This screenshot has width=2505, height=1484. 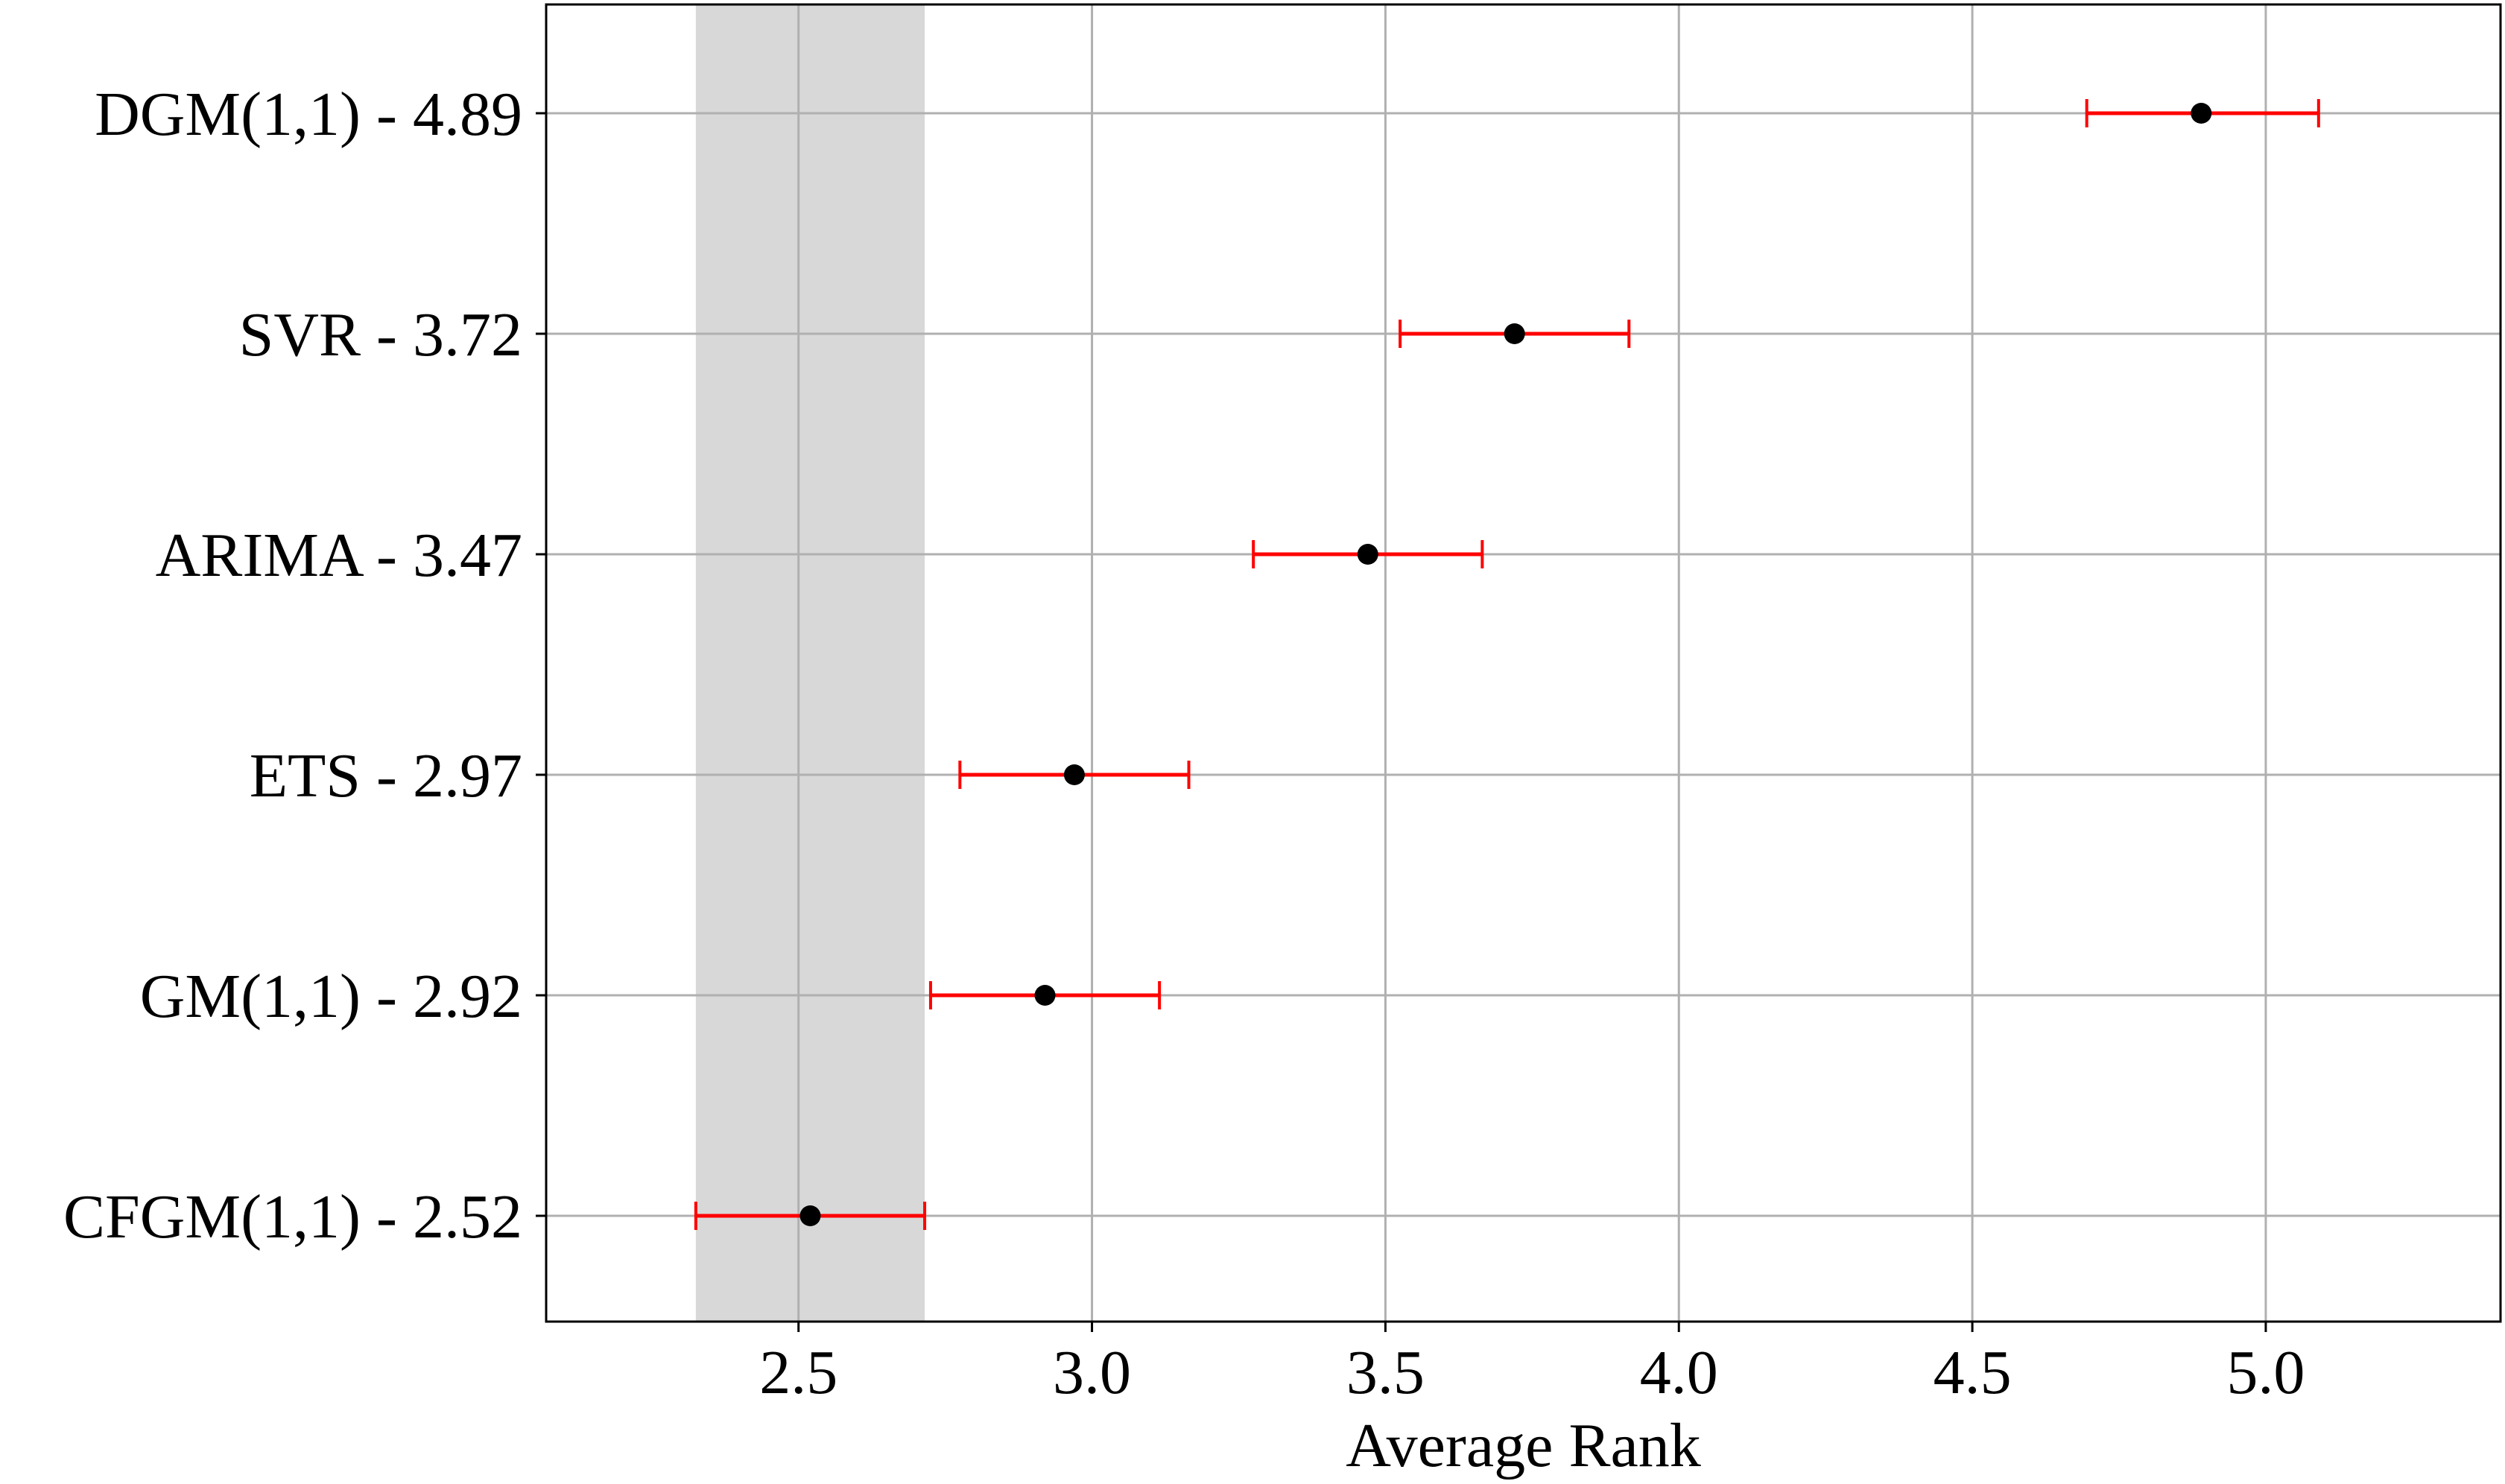 What do you see at coordinates (292, 1217) in the screenshot?
I see `y-tick-label: CFGM(1,1) - 2.52` at bounding box center [292, 1217].